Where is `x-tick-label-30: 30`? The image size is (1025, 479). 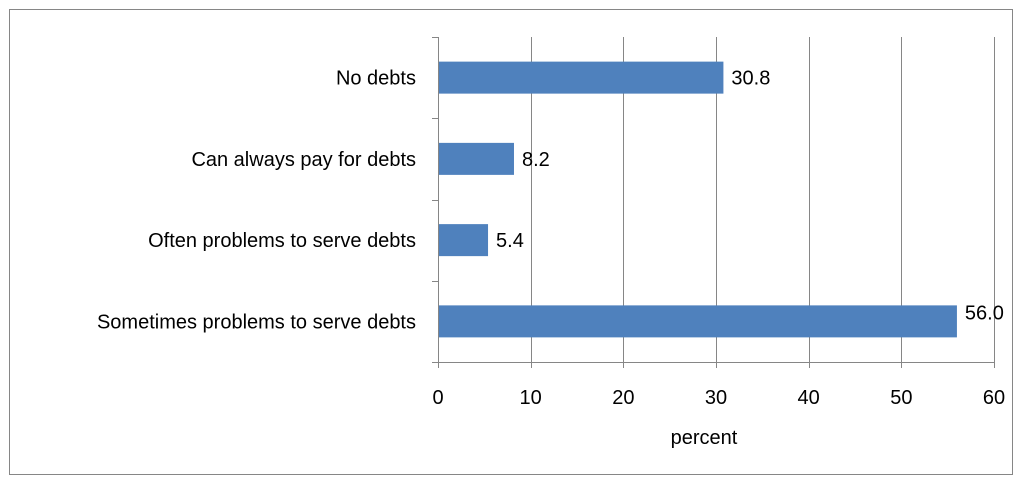 x-tick-label-30: 30 is located at coordinates (716, 398).